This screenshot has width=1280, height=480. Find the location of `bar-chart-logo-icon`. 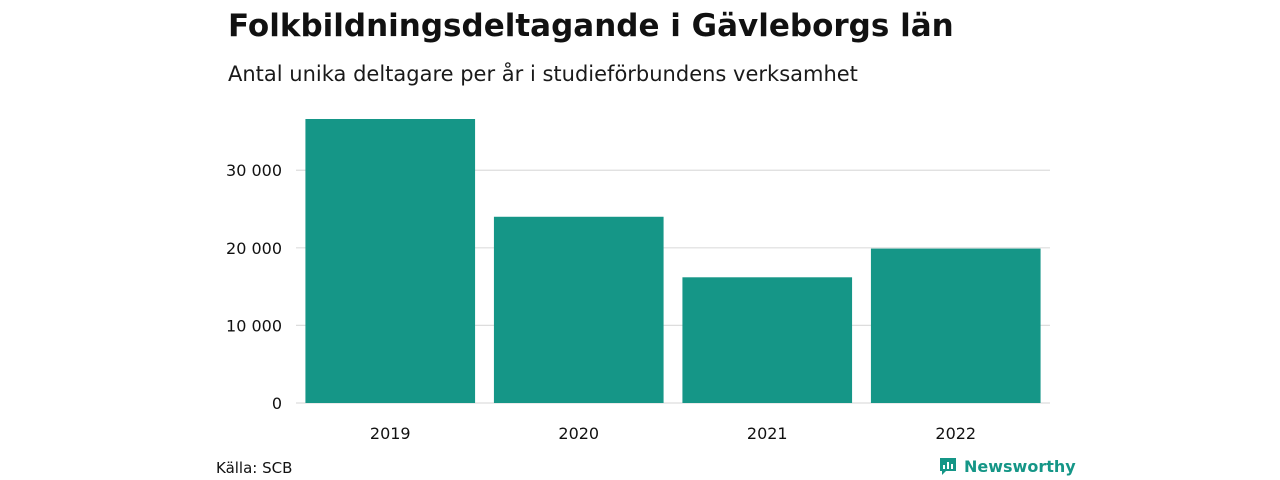

bar-chart-logo-icon is located at coordinates (948, 466).